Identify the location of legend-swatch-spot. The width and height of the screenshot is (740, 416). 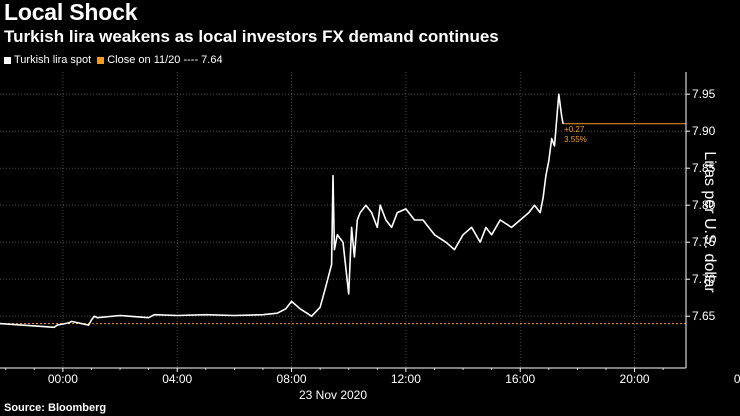
(7, 60).